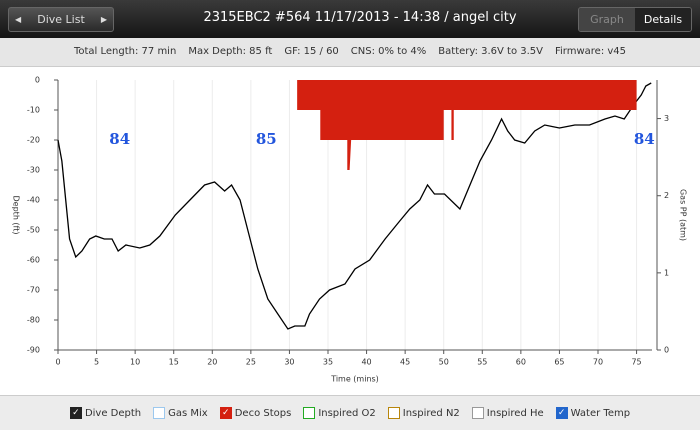  I want to click on y2-tick-label: 2, so click(666, 195).